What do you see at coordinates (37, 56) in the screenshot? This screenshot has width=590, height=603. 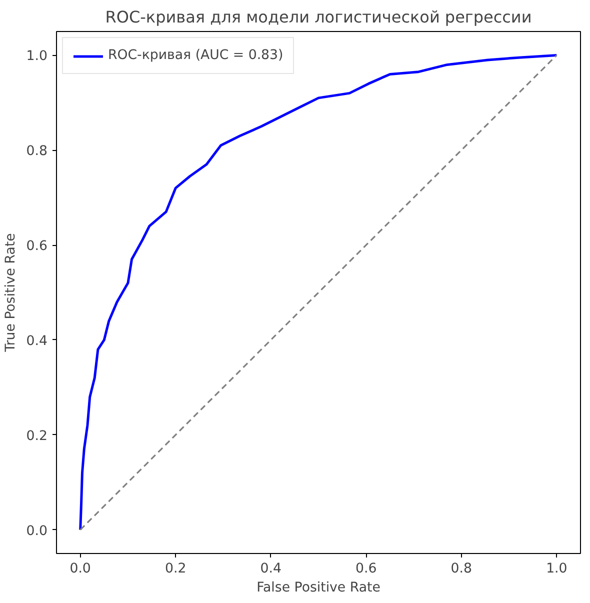 I see `y-tick-label: 1.0` at bounding box center [37, 56].